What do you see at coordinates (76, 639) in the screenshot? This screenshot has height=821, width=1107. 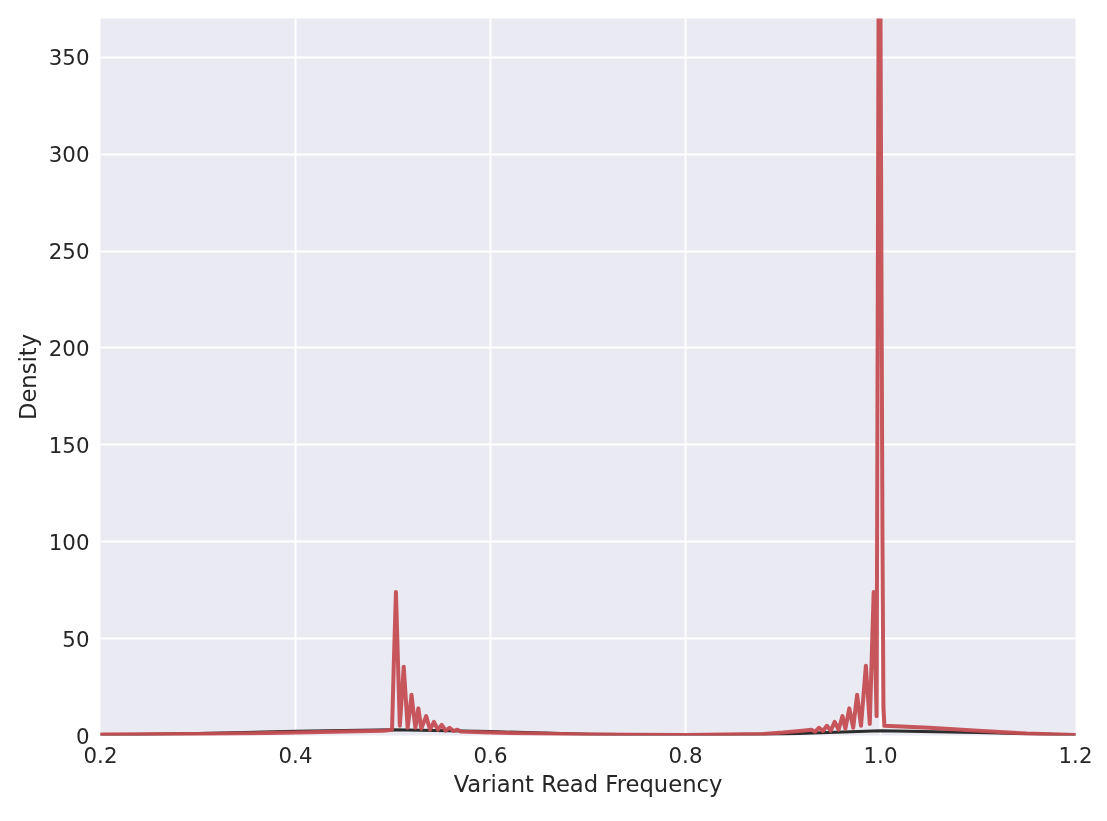 I see `y-tick-label: 50` at bounding box center [76, 639].